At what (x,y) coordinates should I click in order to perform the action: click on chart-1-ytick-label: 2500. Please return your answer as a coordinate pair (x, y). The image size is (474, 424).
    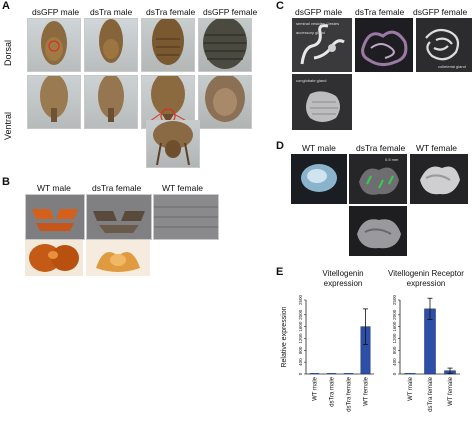
    Looking at the image, I should click on (300, 299).